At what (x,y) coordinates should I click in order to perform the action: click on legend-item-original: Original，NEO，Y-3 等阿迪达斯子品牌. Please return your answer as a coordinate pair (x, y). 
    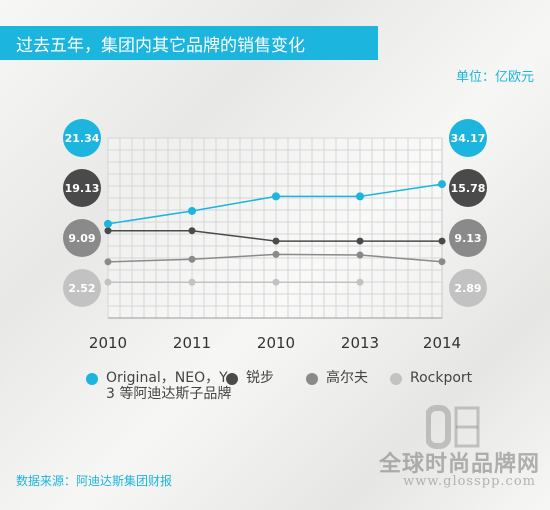
    Looking at the image, I should click on (161, 386).